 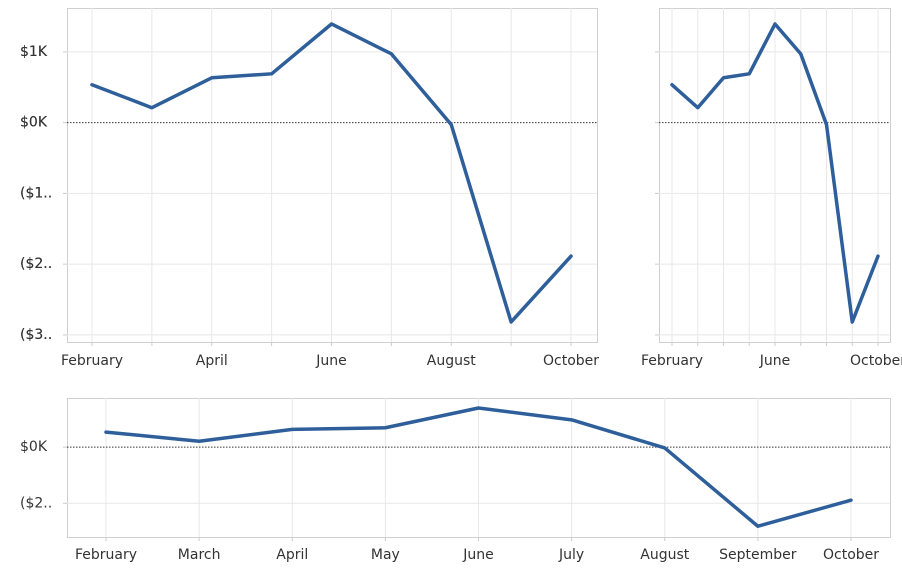 I want to click on x-tick-label: March, so click(x=199, y=555).